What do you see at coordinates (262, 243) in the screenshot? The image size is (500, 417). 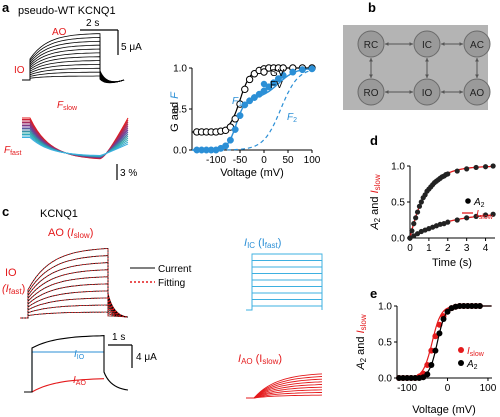 I see `panel-c-ic-label: IIC (Ifast)` at bounding box center [262, 243].